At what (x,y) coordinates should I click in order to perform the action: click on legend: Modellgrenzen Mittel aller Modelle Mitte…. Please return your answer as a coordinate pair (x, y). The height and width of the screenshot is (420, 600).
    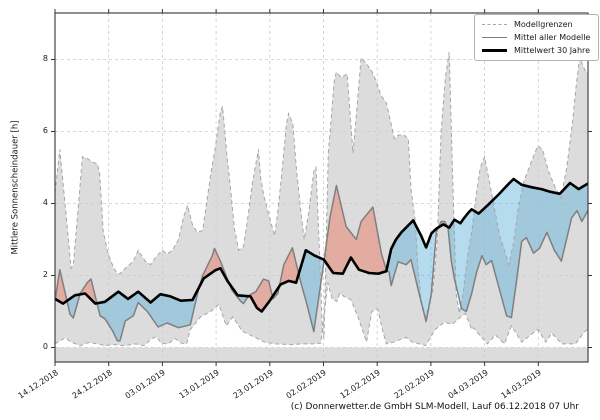
    Looking at the image, I should click on (537, 37).